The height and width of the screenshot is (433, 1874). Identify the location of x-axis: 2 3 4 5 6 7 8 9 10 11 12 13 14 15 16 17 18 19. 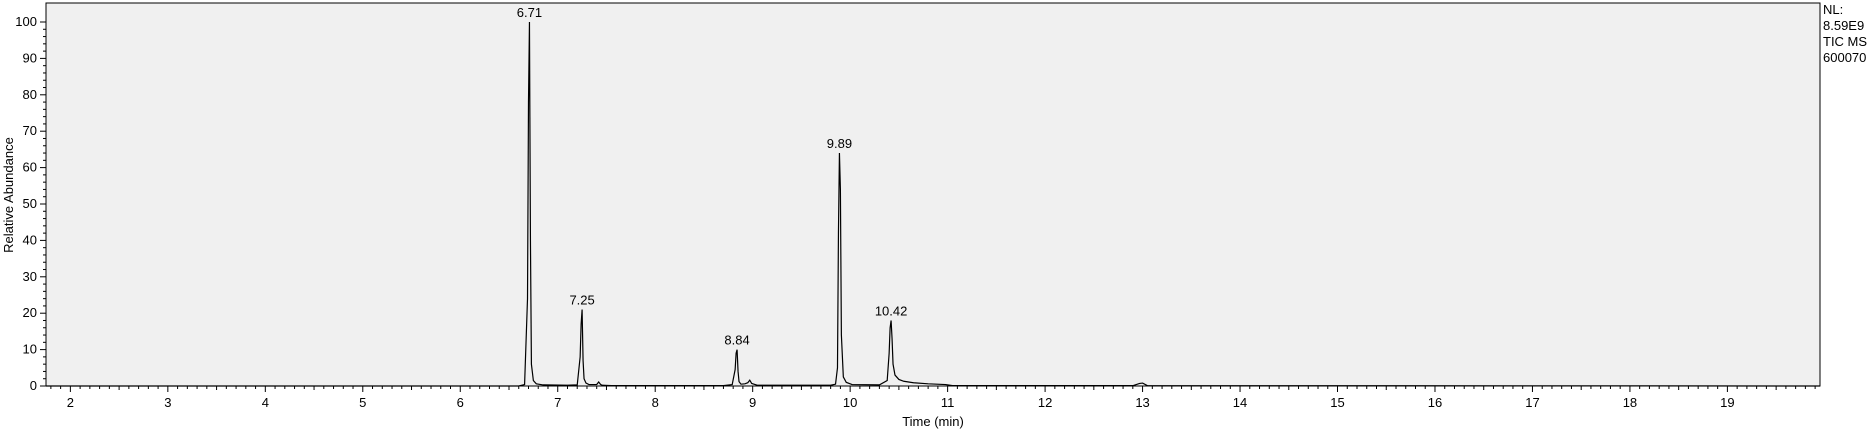
(933, 398).